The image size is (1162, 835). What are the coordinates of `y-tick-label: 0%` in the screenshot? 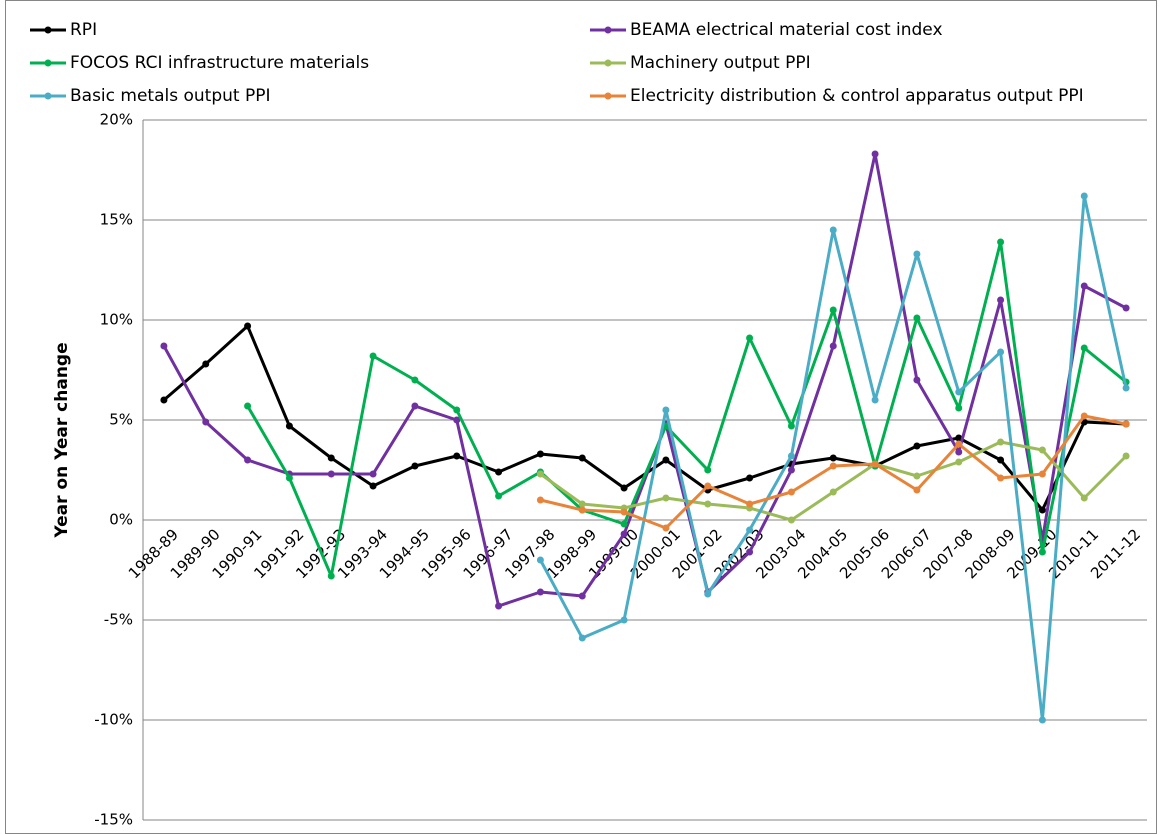 It's located at (121, 520).